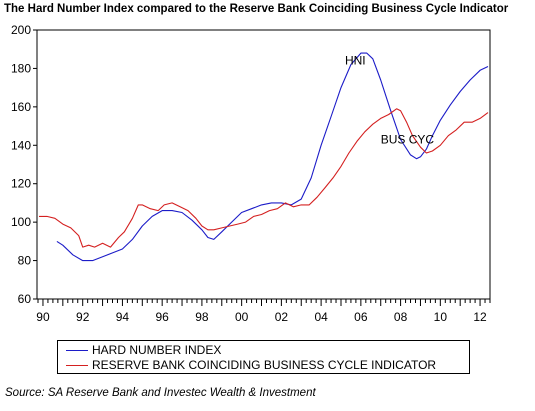  I want to click on y-tick-label: 180, so click(21, 68).